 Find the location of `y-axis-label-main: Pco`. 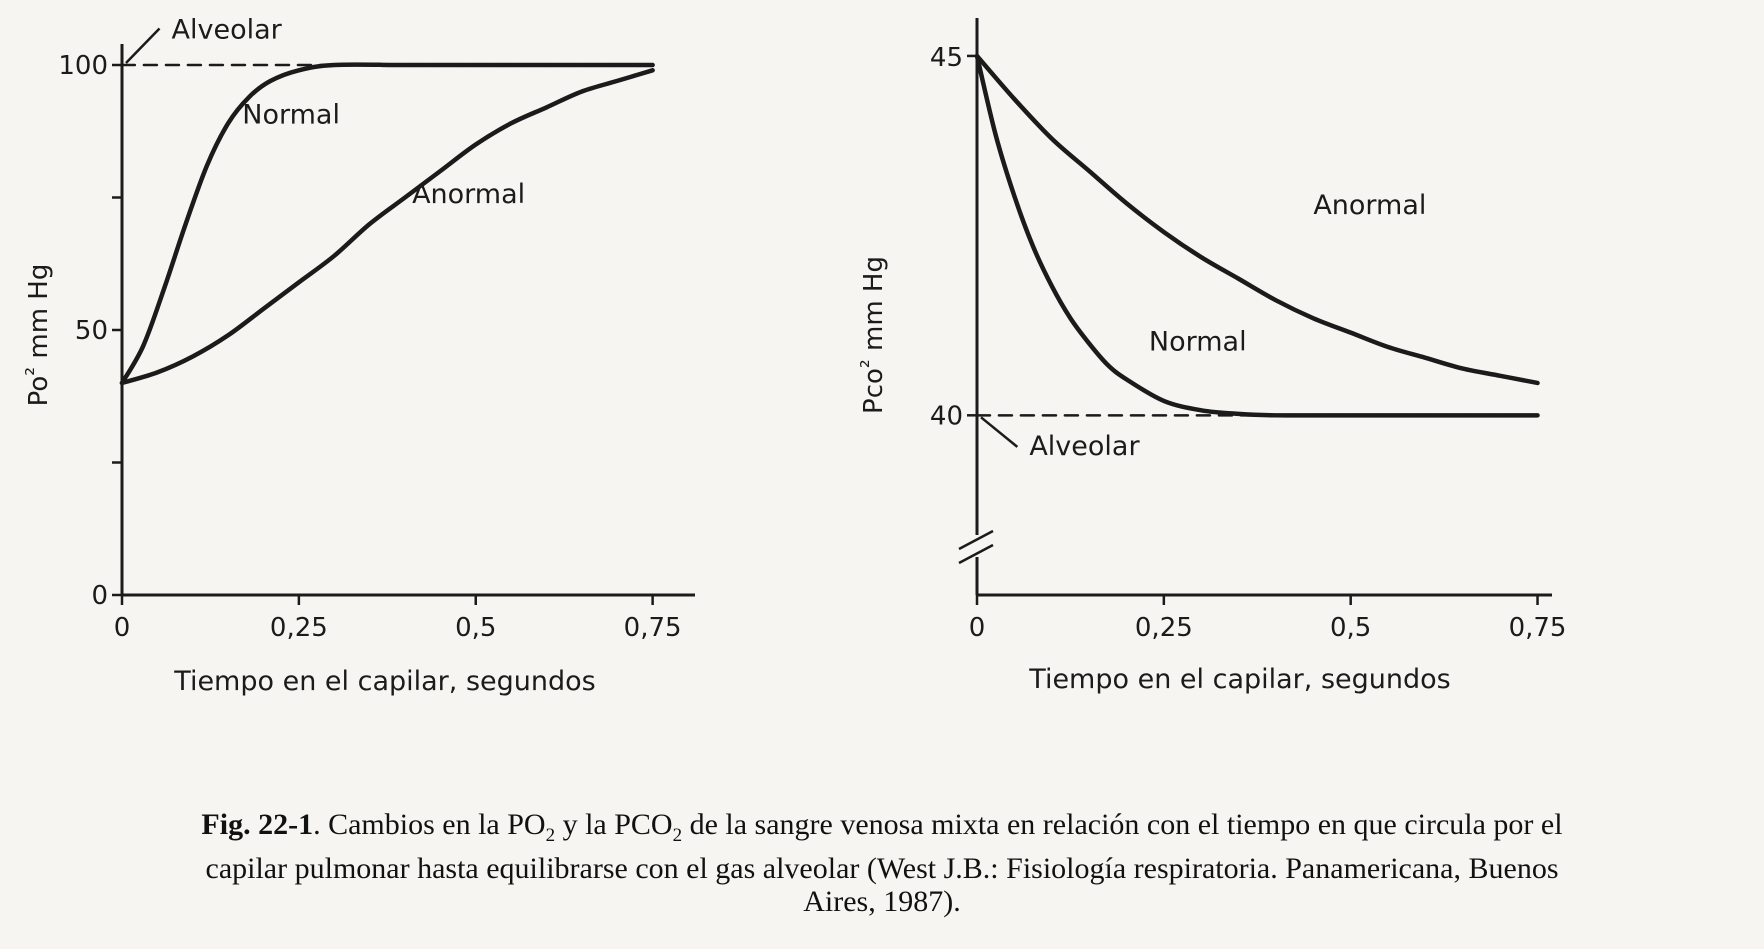

y-axis-label-main: Pco is located at coordinates (874, 391).